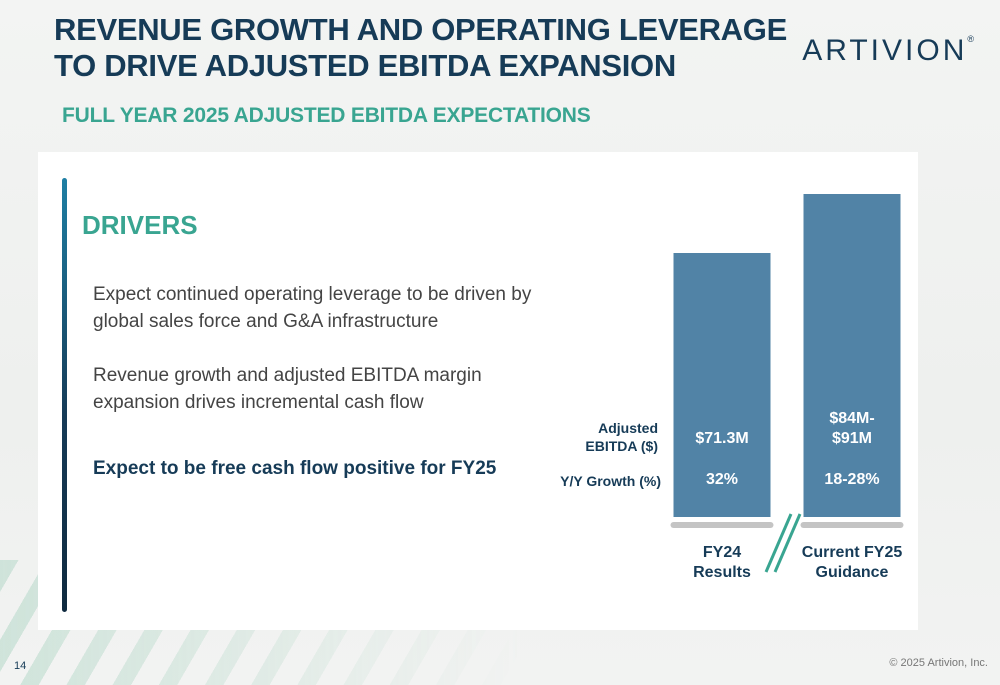  Describe the element at coordinates (885, 50) in the screenshot. I see `logo-text: ARTIVION` at that location.